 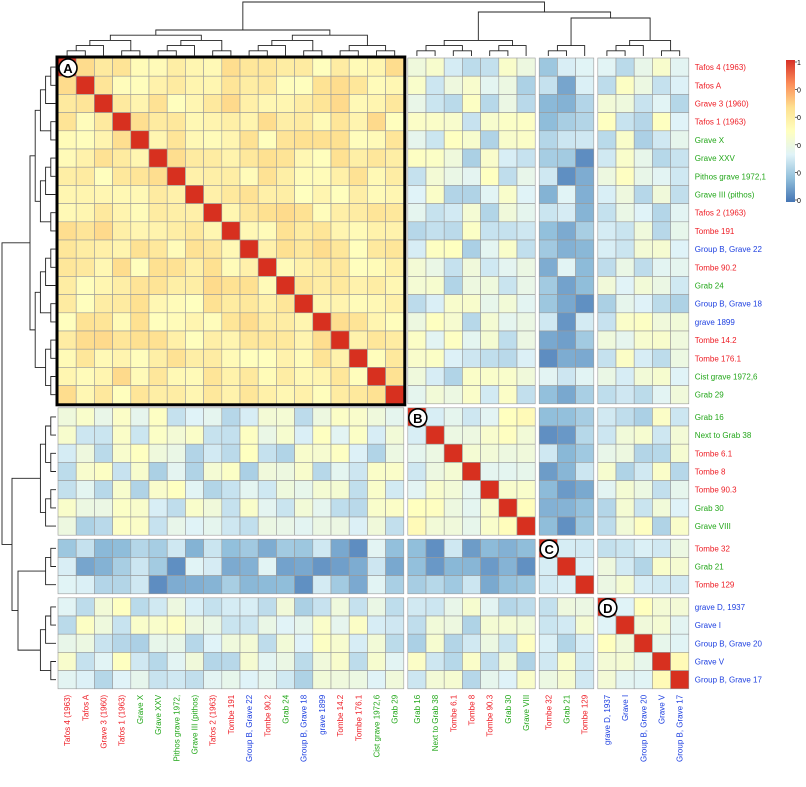 I want to click on colorbar-tick-label: 0, so click(x=799, y=173).